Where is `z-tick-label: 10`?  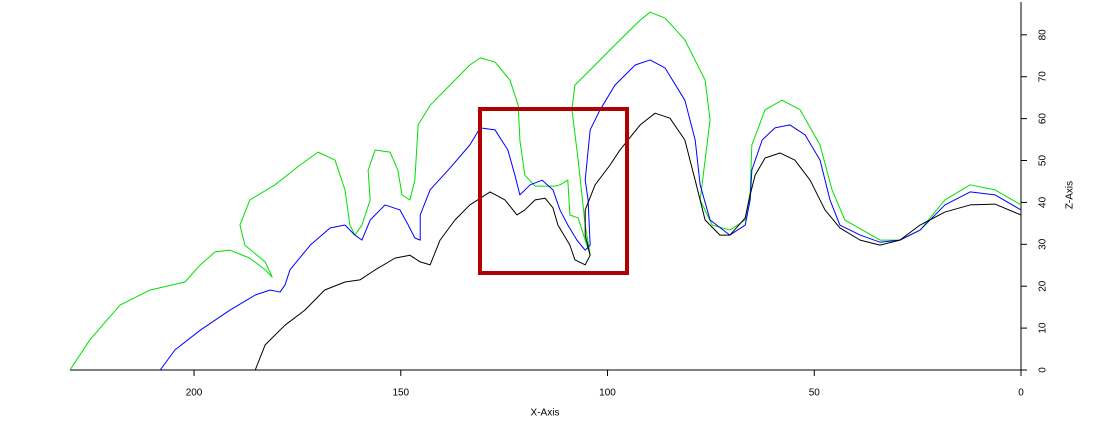 z-tick-label: 10 is located at coordinates (1043, 328).